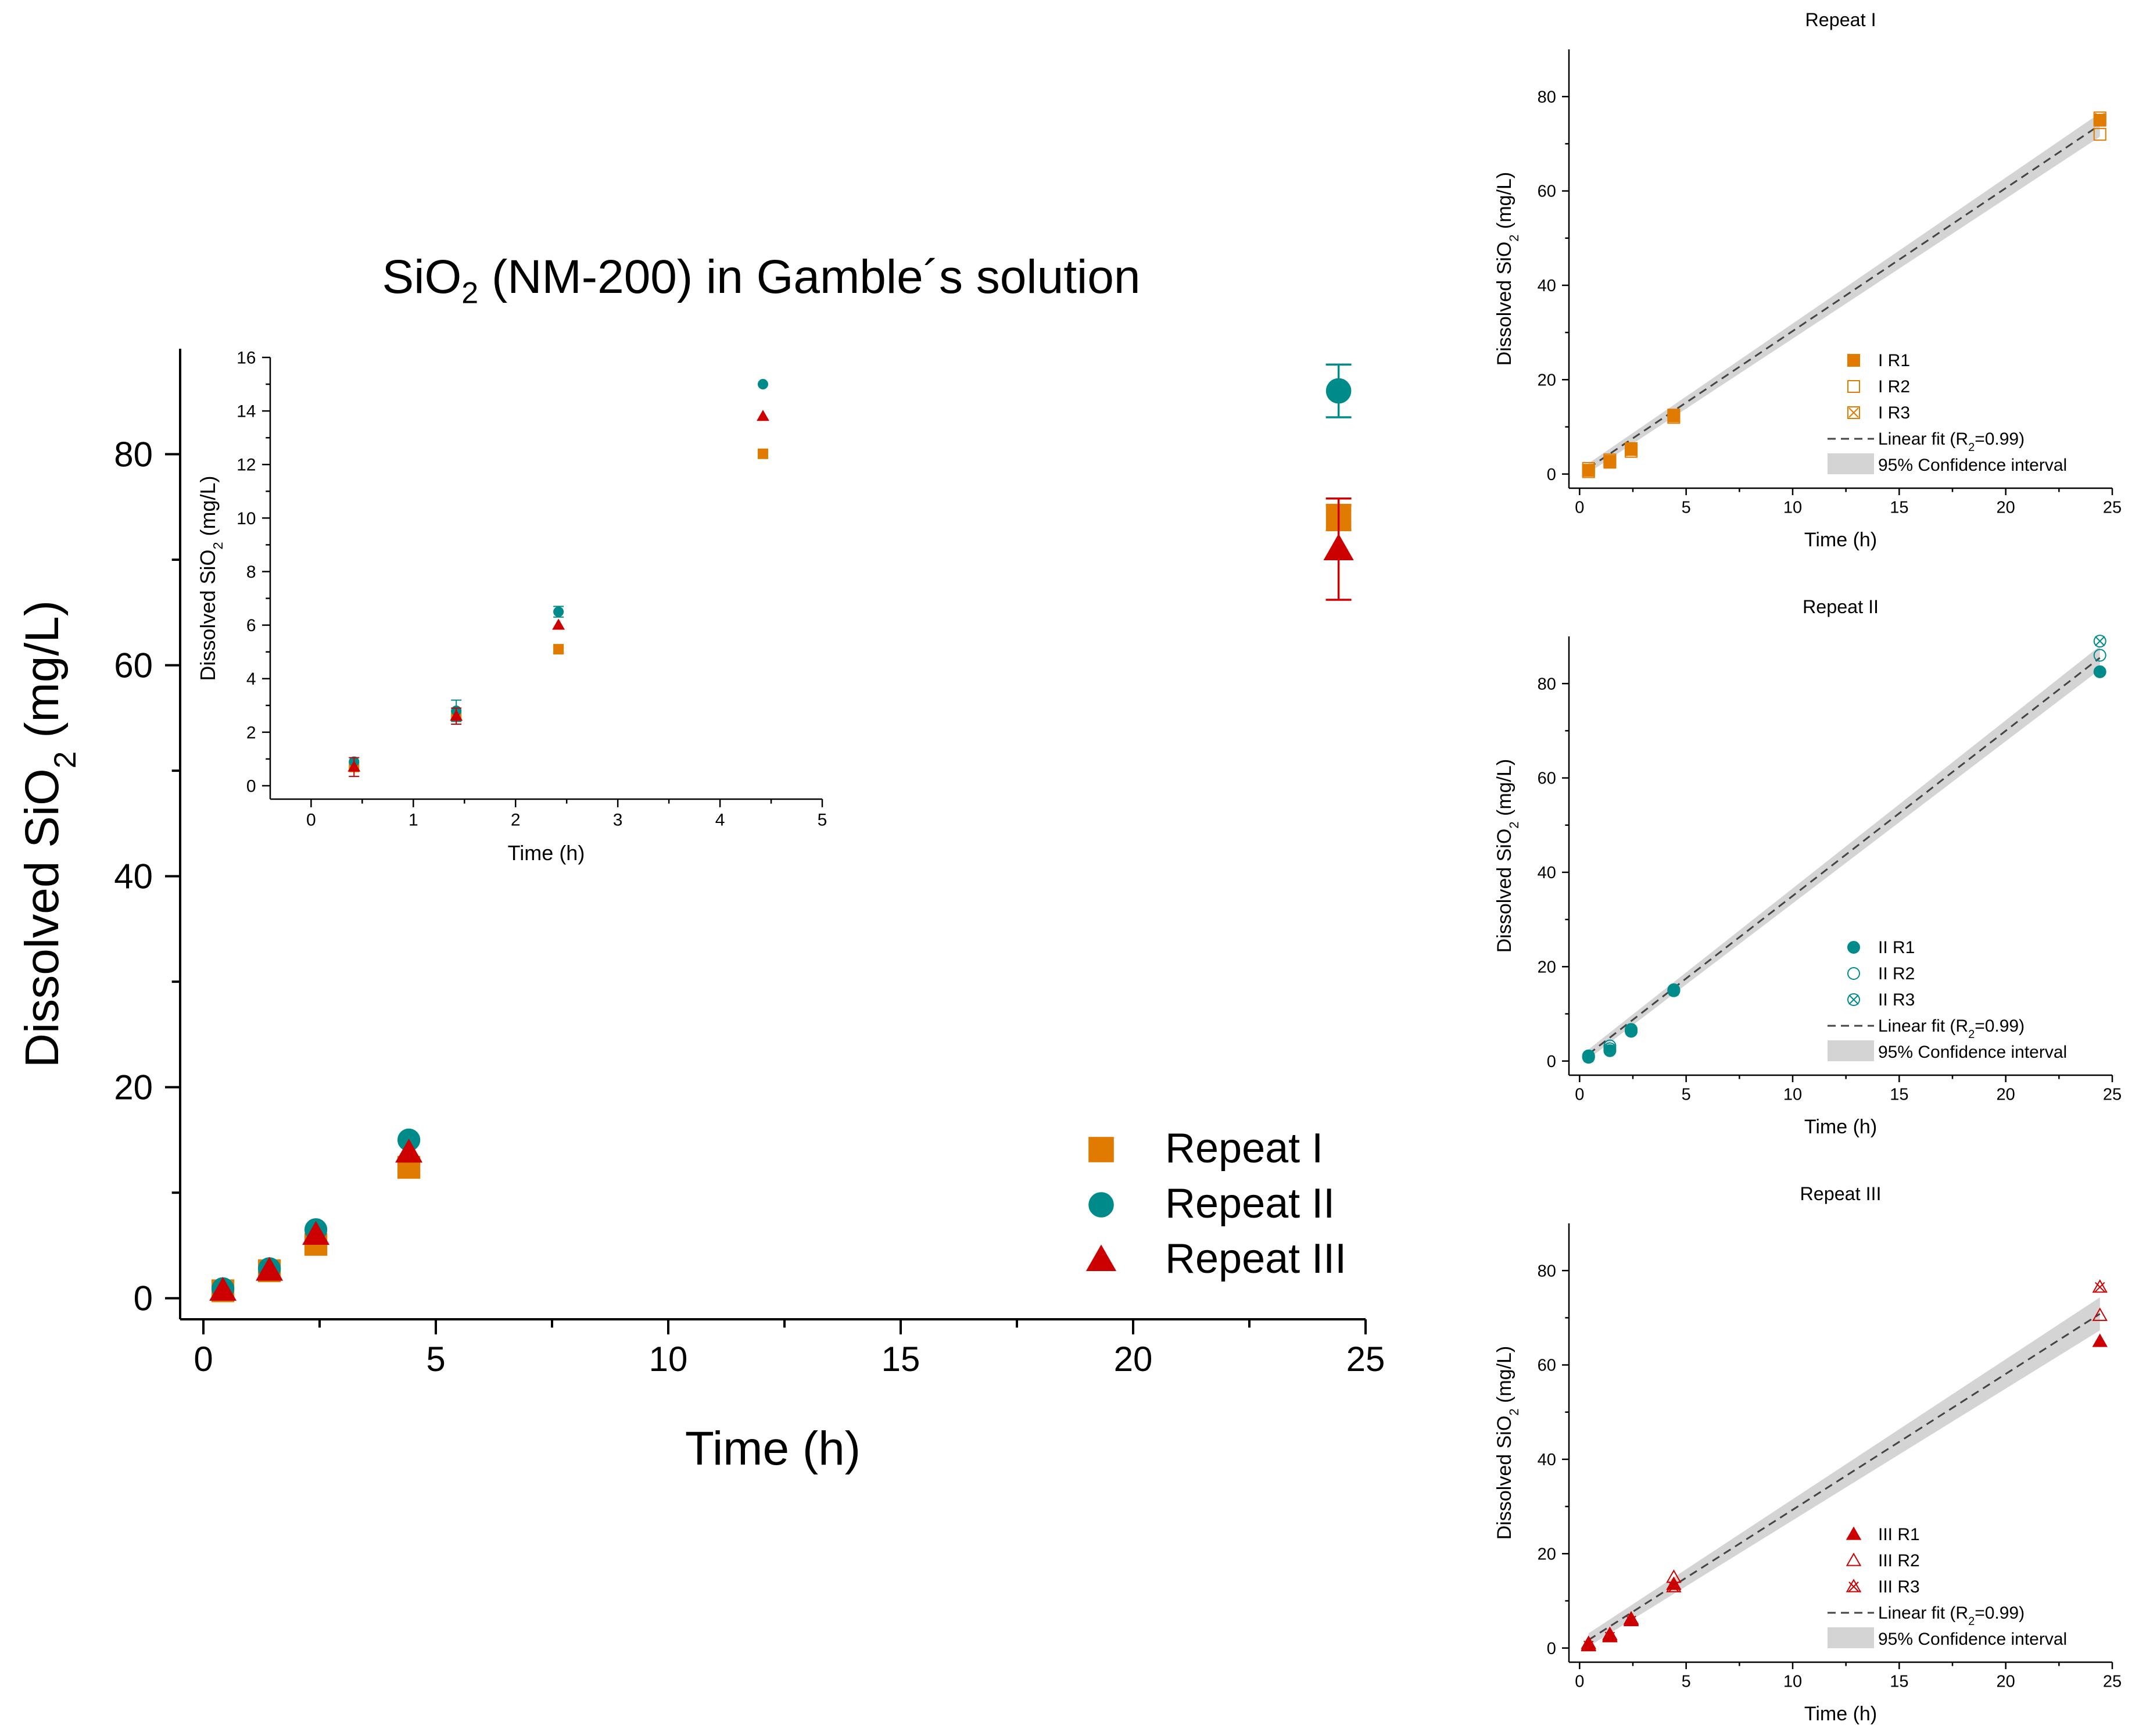 This screenshot has width=2139, height=1736. Describe the element at coordinates (1851, 1050) in the screenshot. I see `repeat-2-legend-ci-swatch` at that location.